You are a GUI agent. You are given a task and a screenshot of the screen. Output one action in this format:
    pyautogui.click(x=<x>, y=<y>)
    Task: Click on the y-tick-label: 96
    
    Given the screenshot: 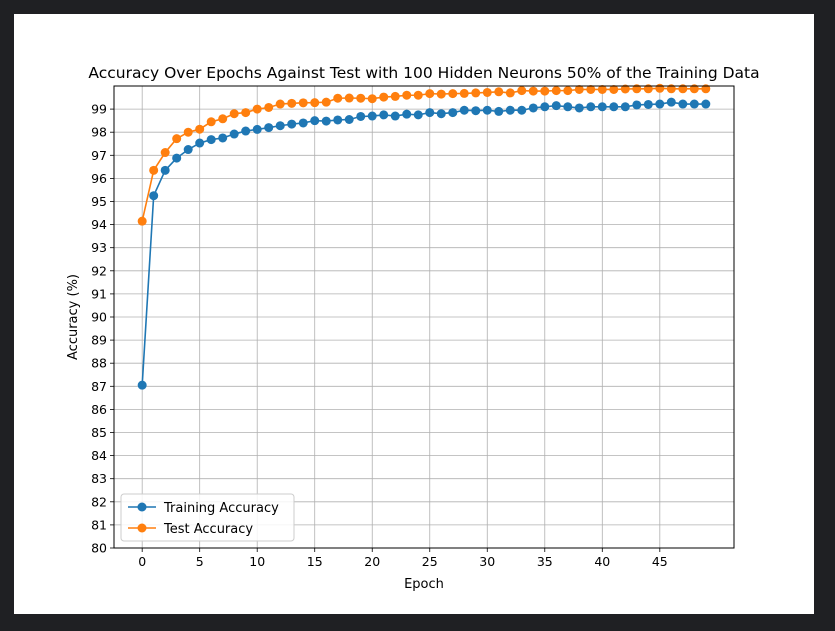 What is the action you would take?
    pyautogui.click(x=99, y=178)
    